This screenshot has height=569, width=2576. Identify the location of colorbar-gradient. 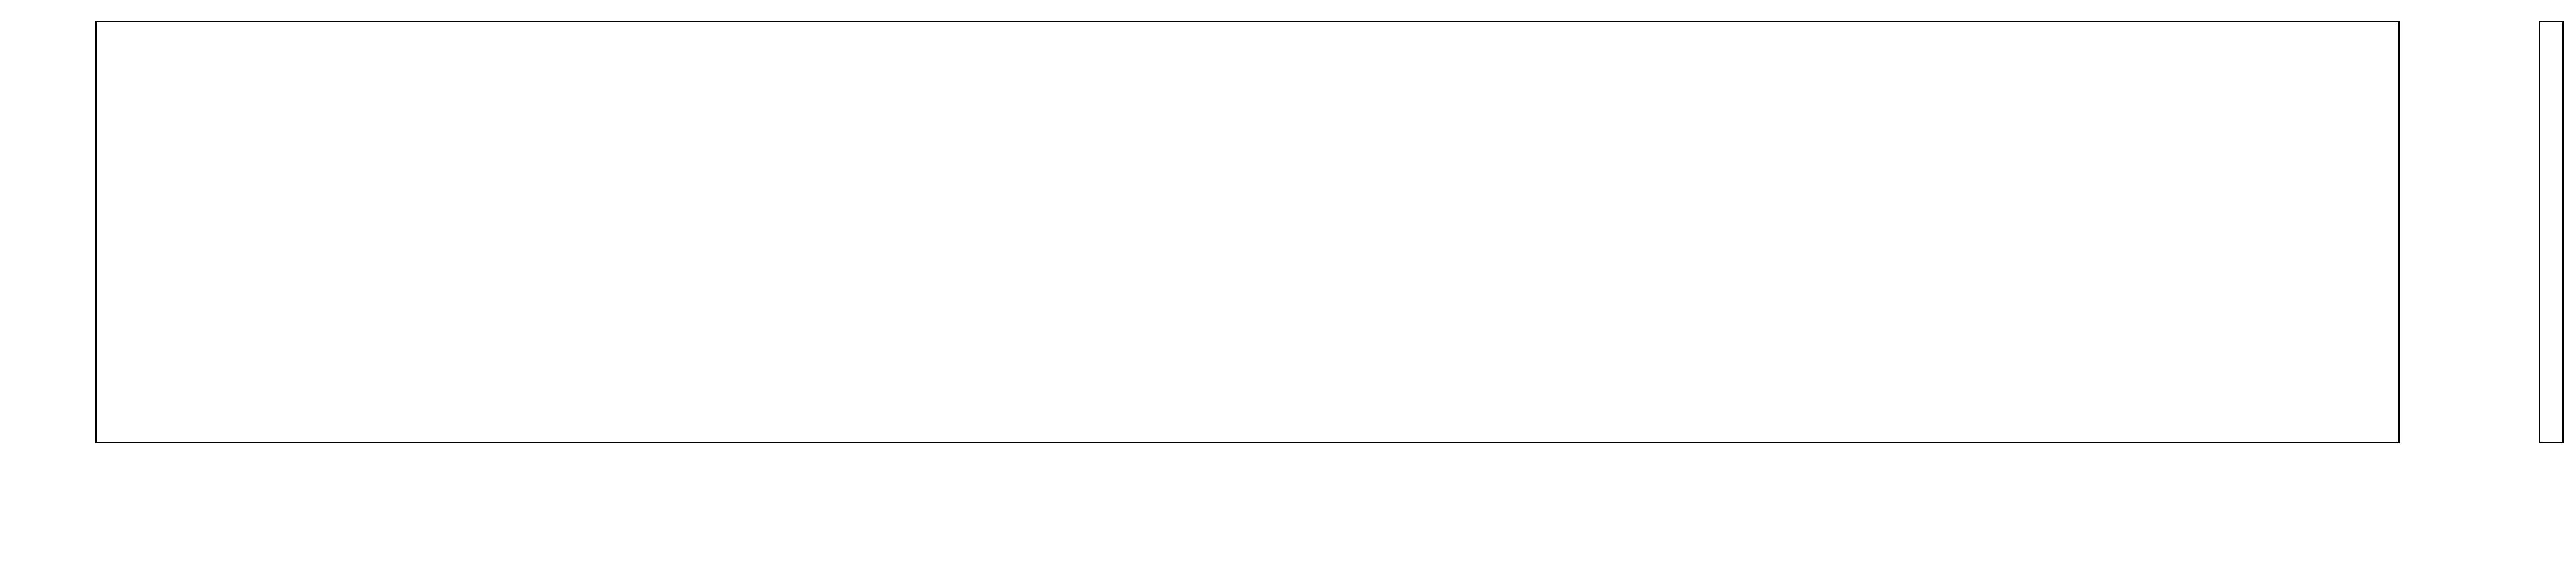
(2551, 232).